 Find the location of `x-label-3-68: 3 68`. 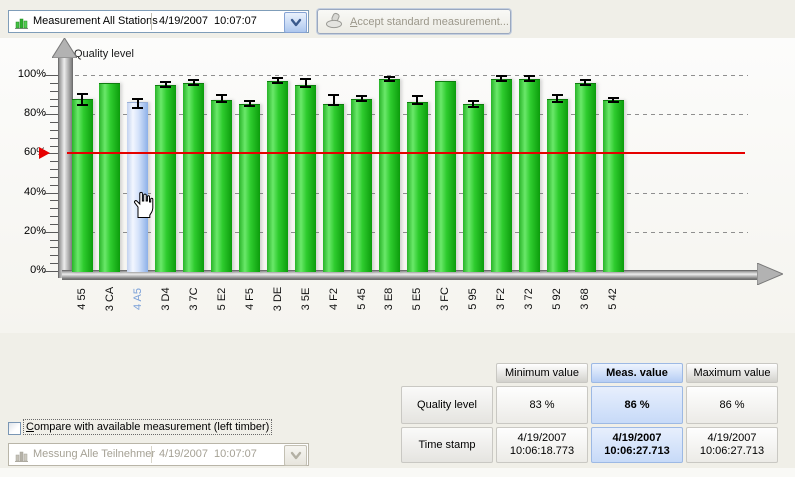

x-label-3-68: 3 68 is located at coordinates (585, 299).